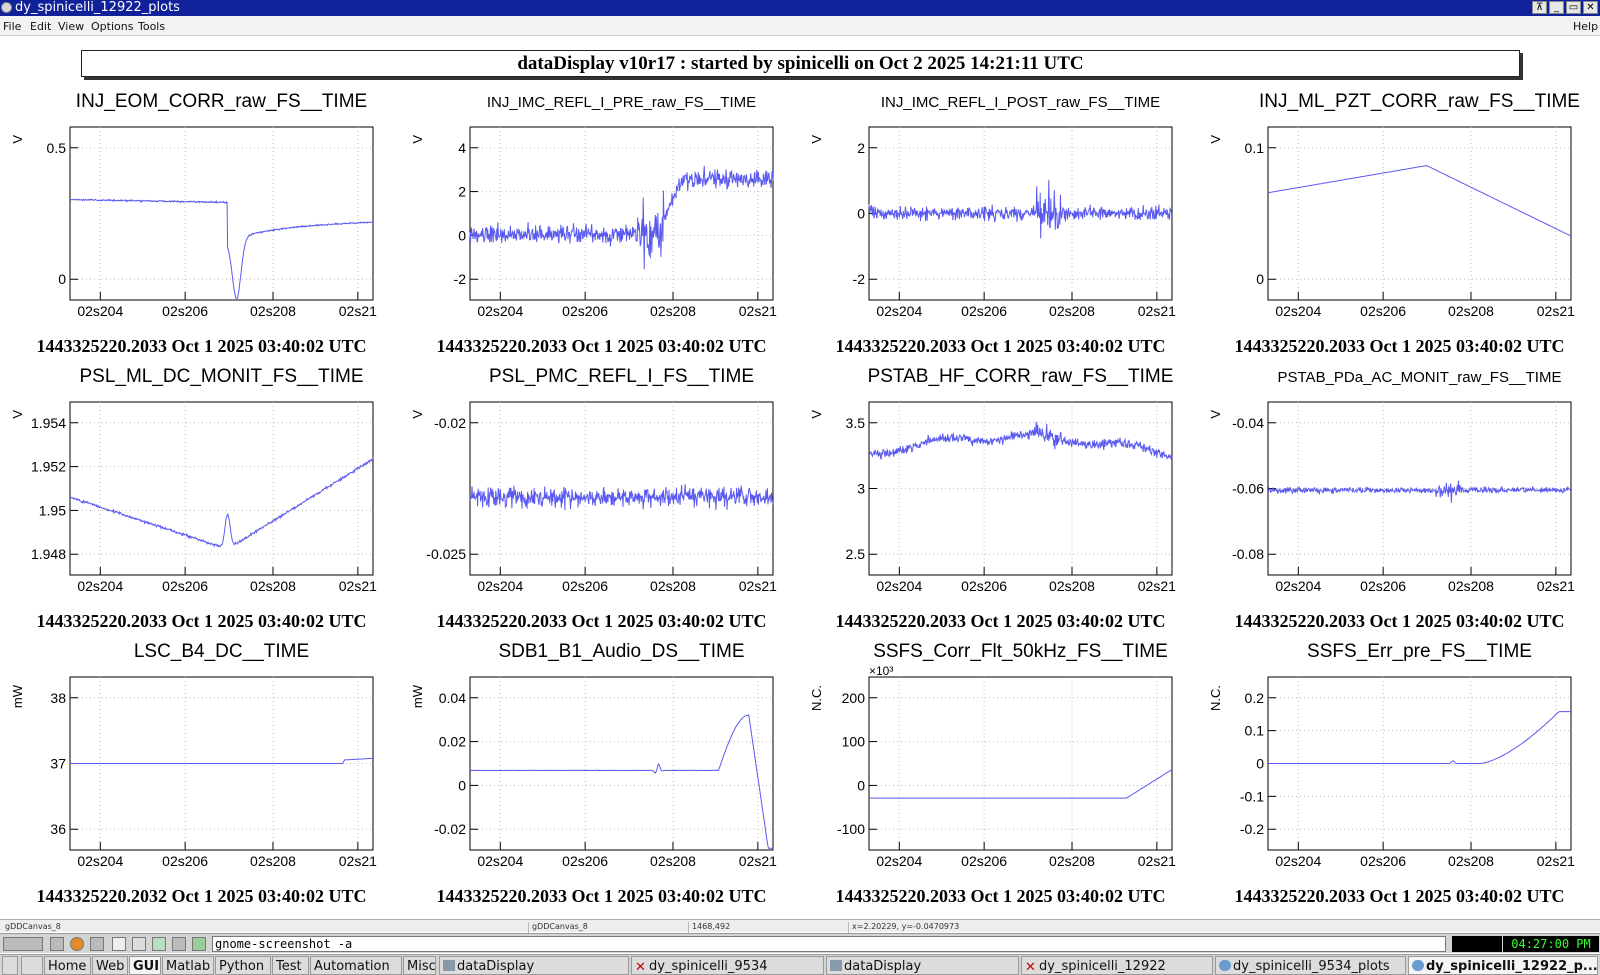 This screenshot has height=975, width=1600. I want to click on y-tick-label: 3, so click(861, 489).